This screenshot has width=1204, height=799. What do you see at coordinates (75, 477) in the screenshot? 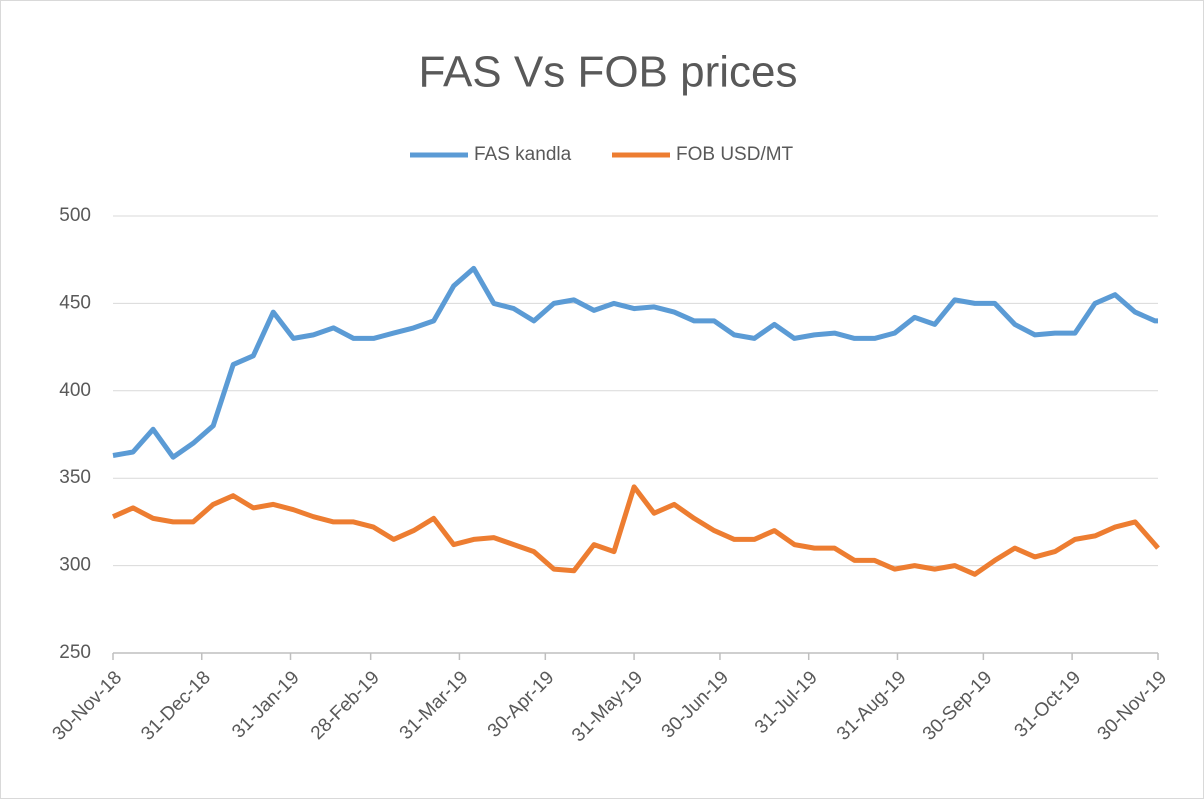
I see `y-tick-label: 350` at bounding box center [75, 477].